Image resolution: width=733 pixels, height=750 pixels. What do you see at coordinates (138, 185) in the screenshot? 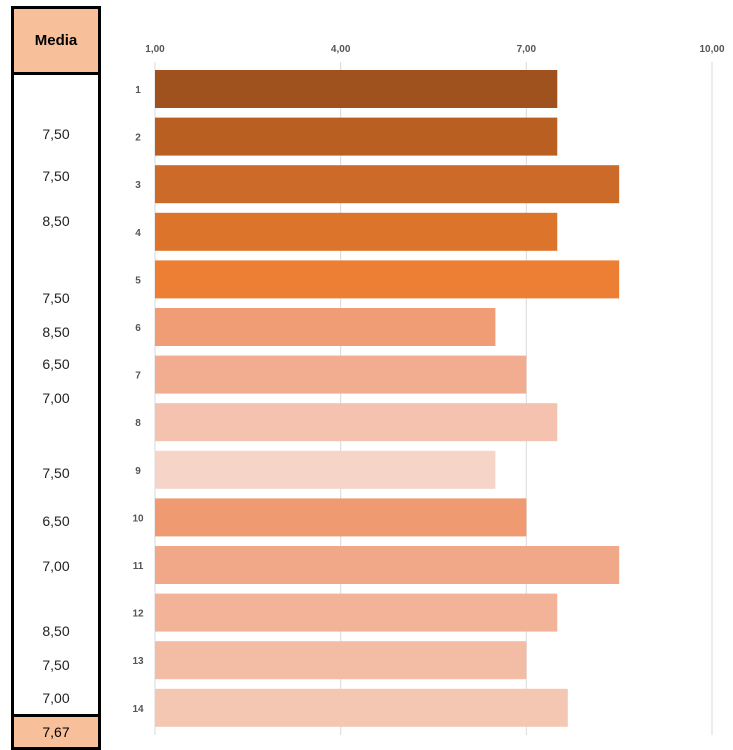
I see `category-label: 3` at bounding box center [138, 185].